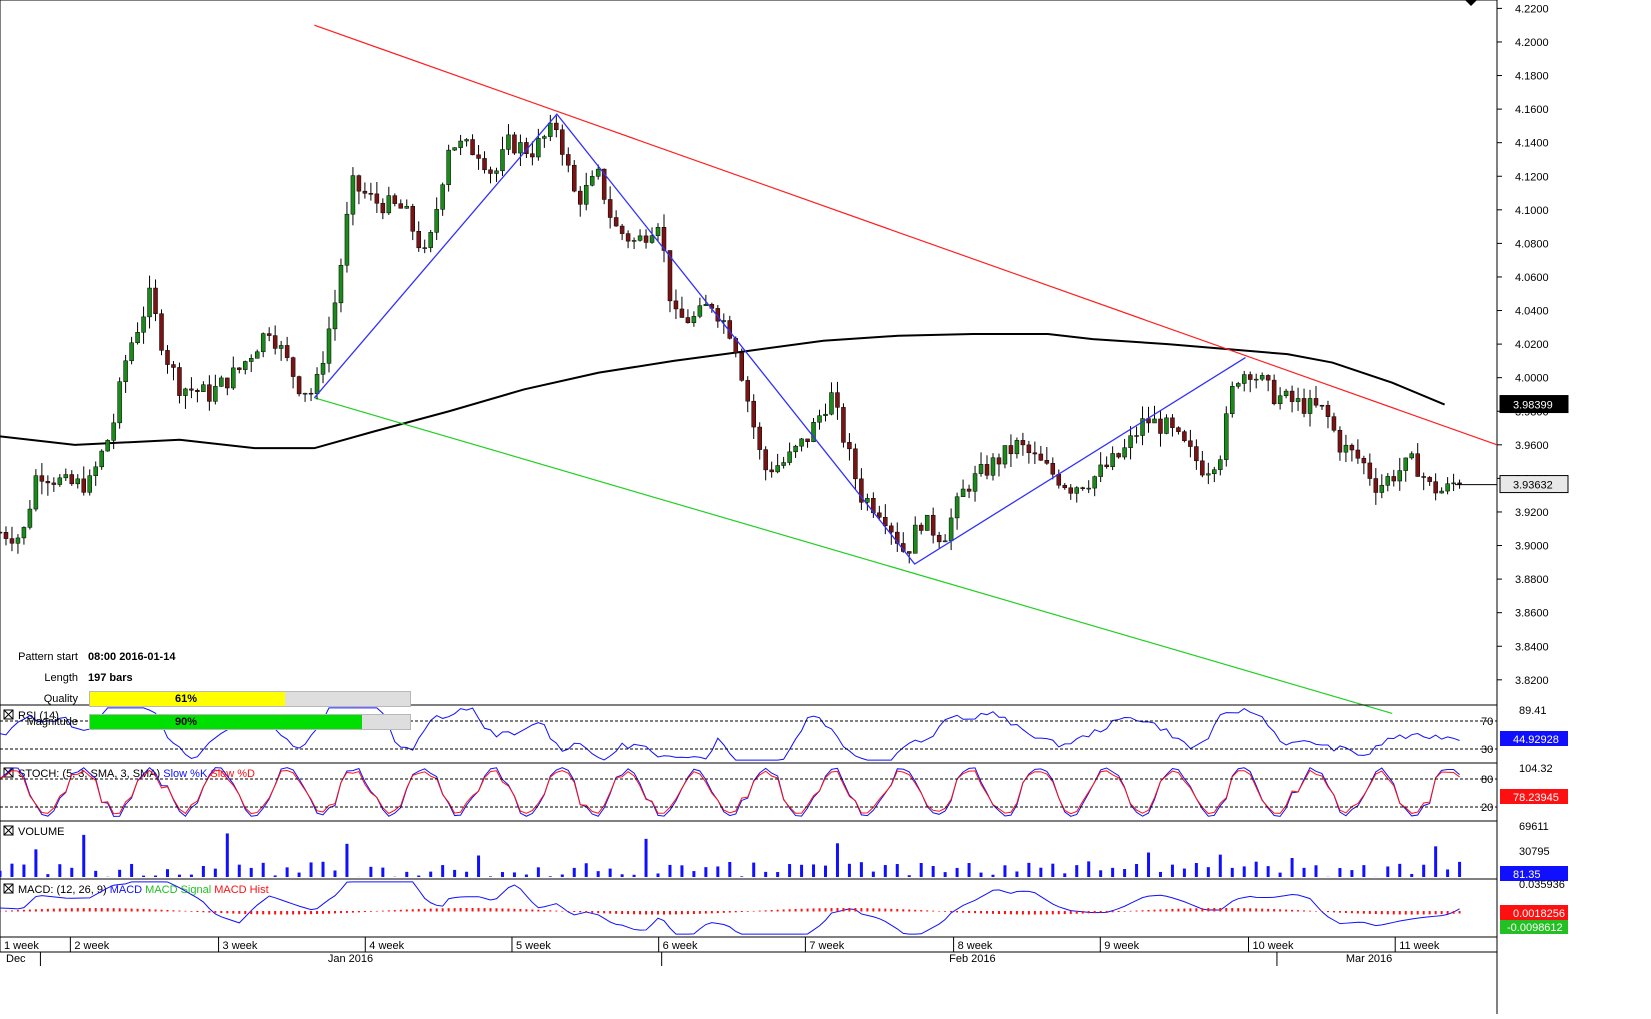 The width and height of the screenshot is (1651, 1019). I want to click on quality-value: 61%, so click(186, 699).